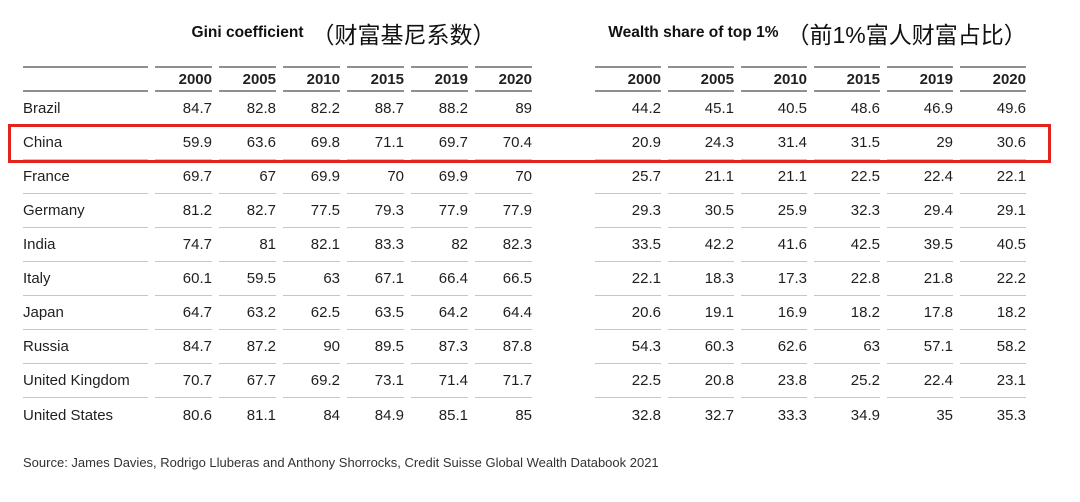  What do you see at coordinates (439, 347) in the screenshot?
I see `gini-value: 87.3` at bounding box center [439, 347].